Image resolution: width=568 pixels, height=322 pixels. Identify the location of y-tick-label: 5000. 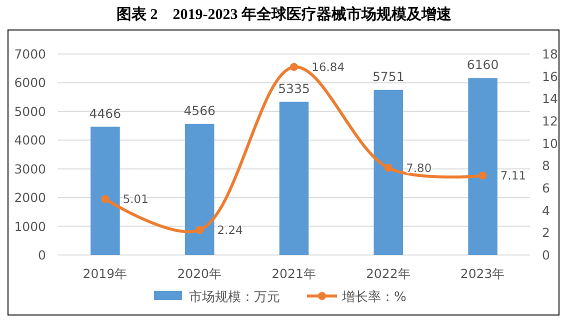
(30, 111).